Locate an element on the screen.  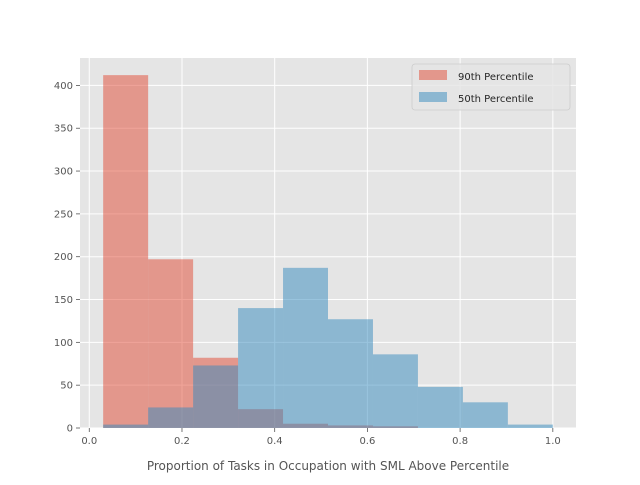
x-tick-label: 0.2 is located at coordinates (182, 441).